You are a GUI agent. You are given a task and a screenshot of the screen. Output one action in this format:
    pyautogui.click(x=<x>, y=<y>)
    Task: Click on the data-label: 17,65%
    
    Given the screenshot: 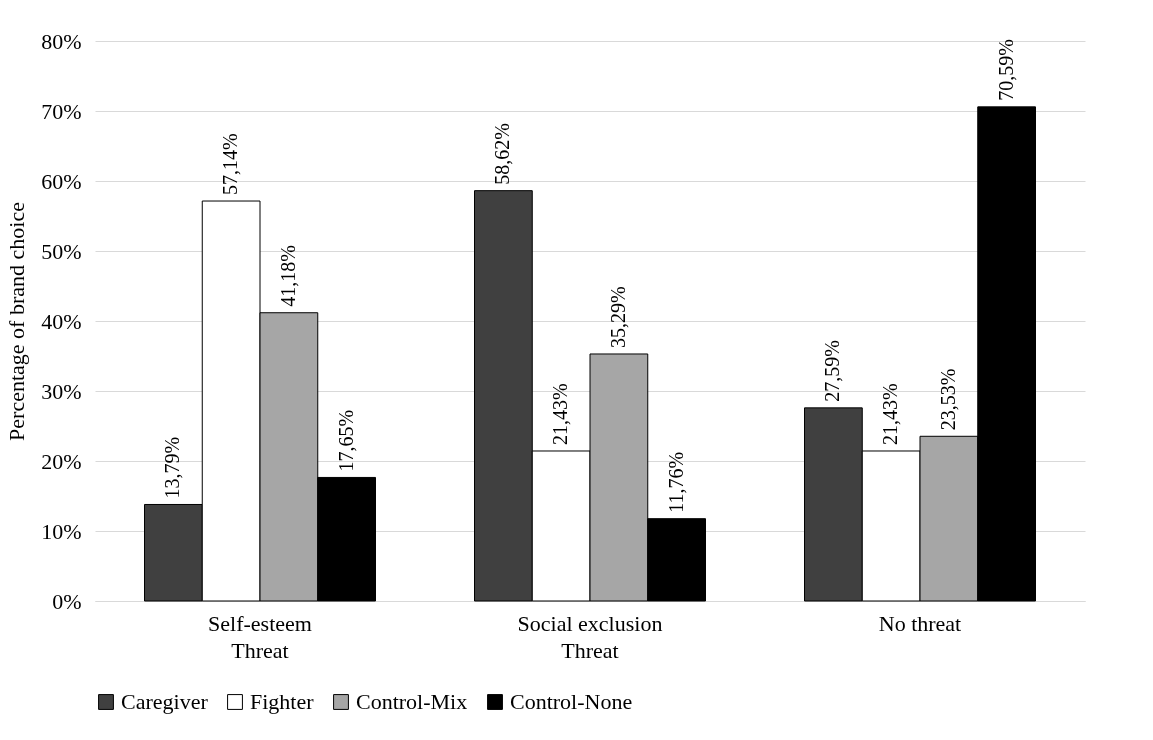 What is the action you would take?
    pyautogui.click(x=345, y=440)
    